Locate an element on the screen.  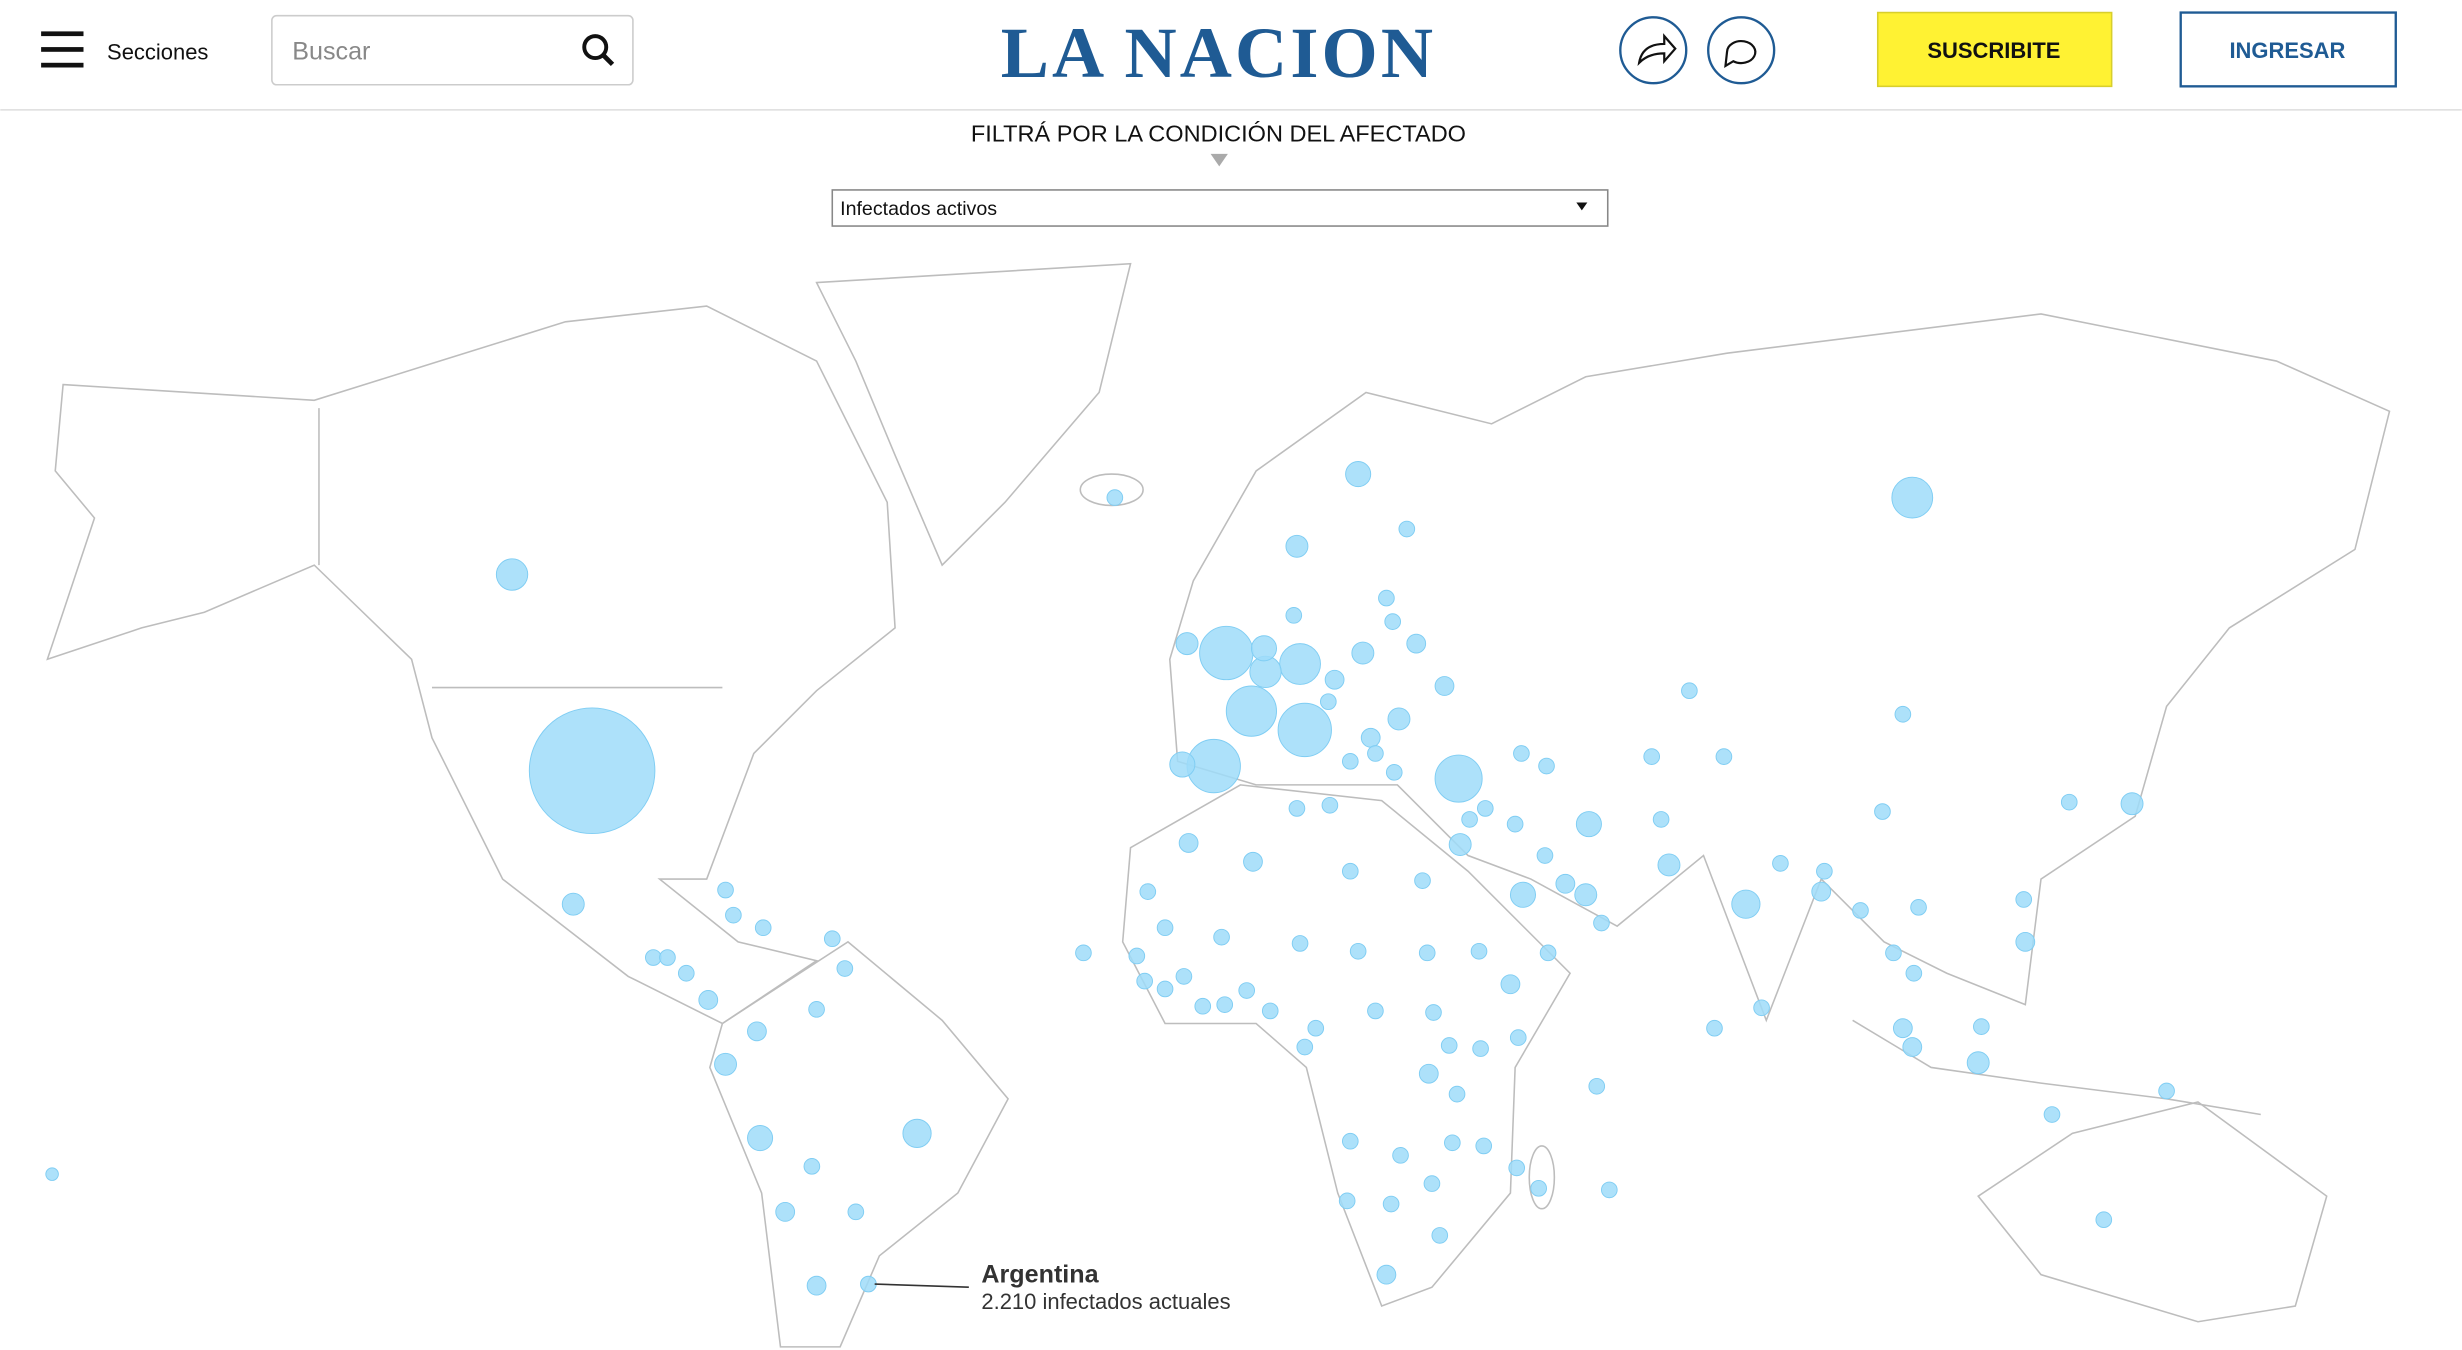
search-box is located at coordinates (452, 50).